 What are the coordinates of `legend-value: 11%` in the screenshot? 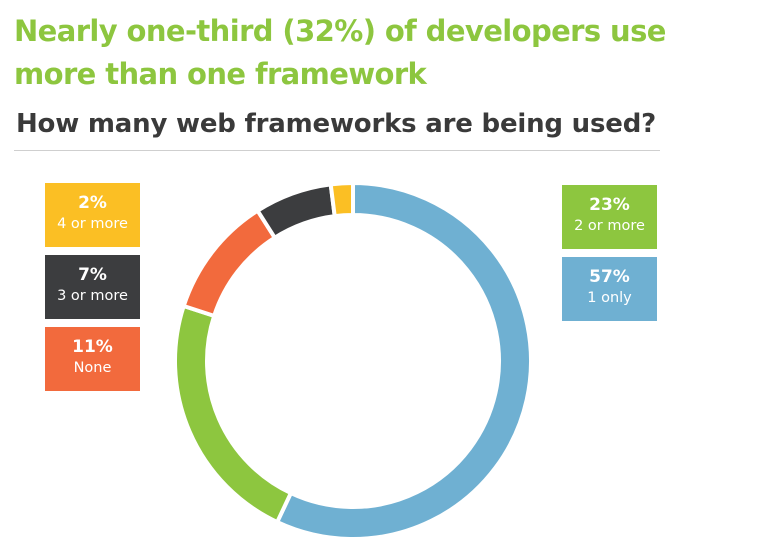 It's located at (92, 347).